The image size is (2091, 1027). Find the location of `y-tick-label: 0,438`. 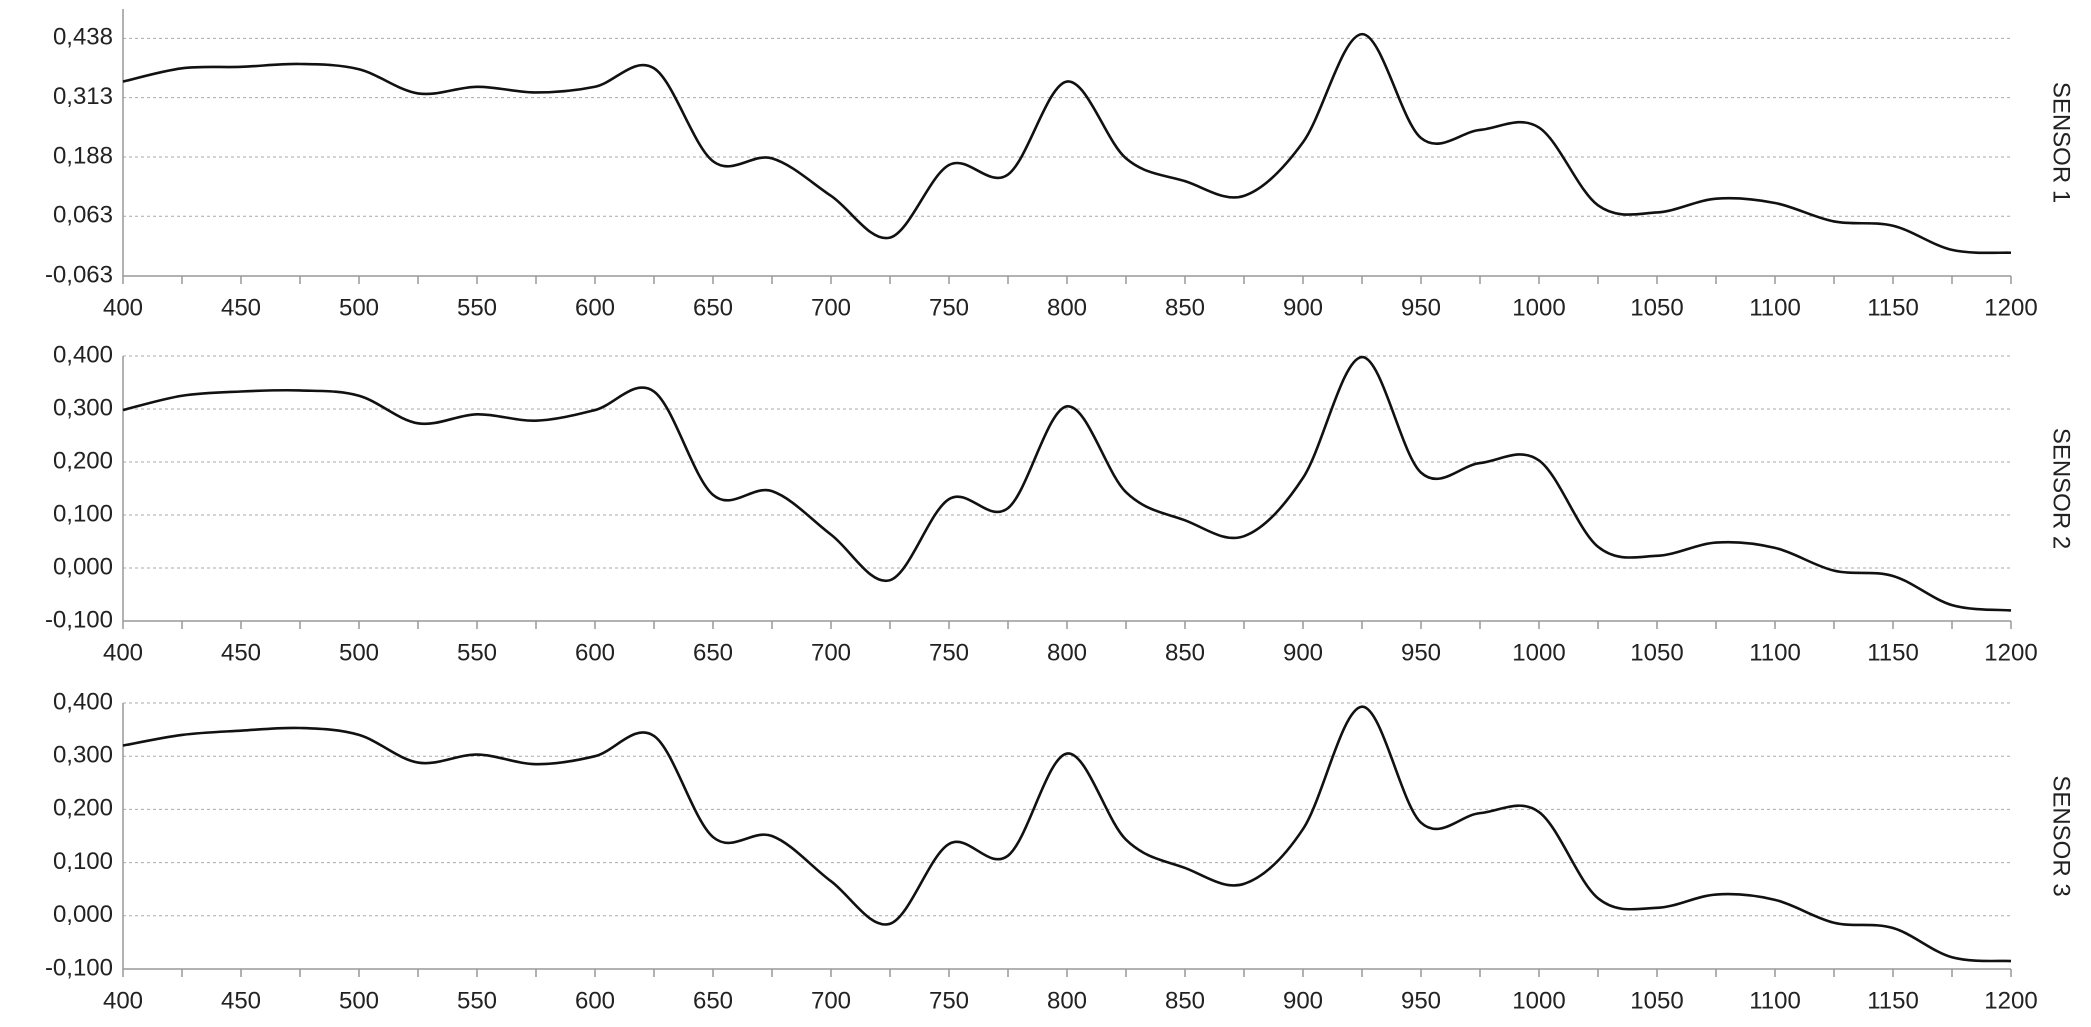

y-tick-label: 0,438 is located at coordinates (83, 37).